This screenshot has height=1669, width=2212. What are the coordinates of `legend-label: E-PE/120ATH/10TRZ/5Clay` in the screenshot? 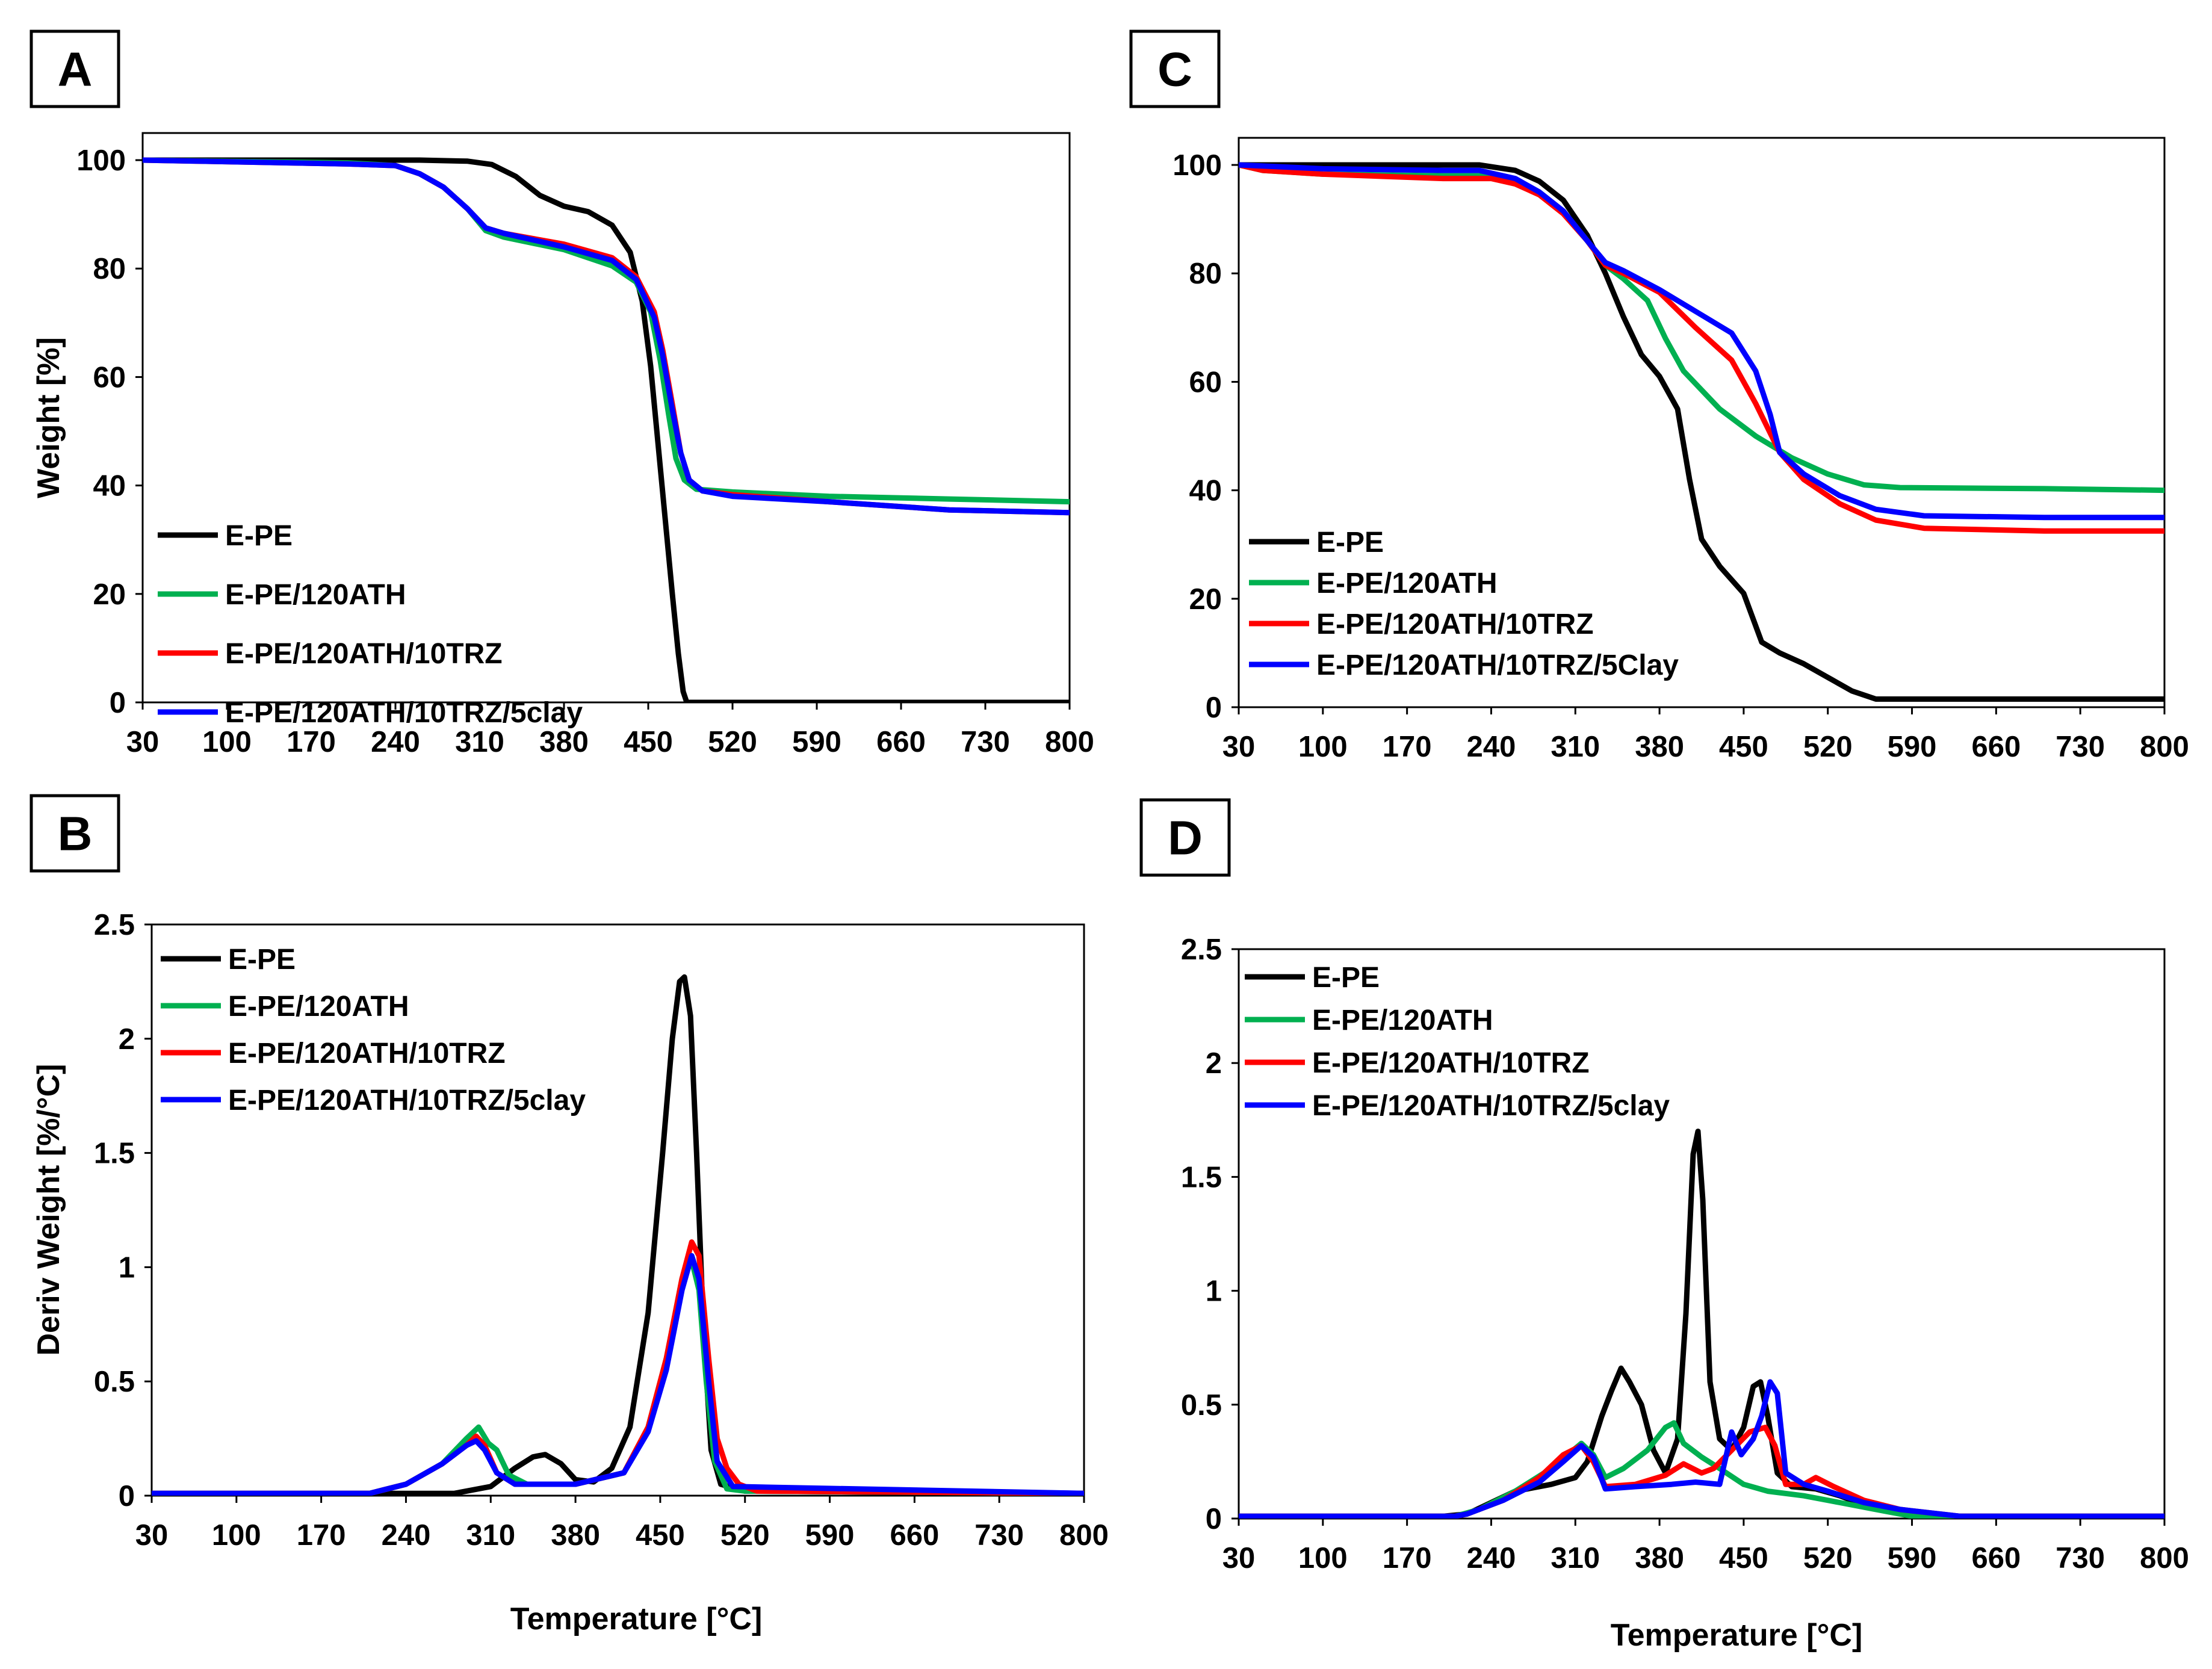 It's located at (1497, 665).